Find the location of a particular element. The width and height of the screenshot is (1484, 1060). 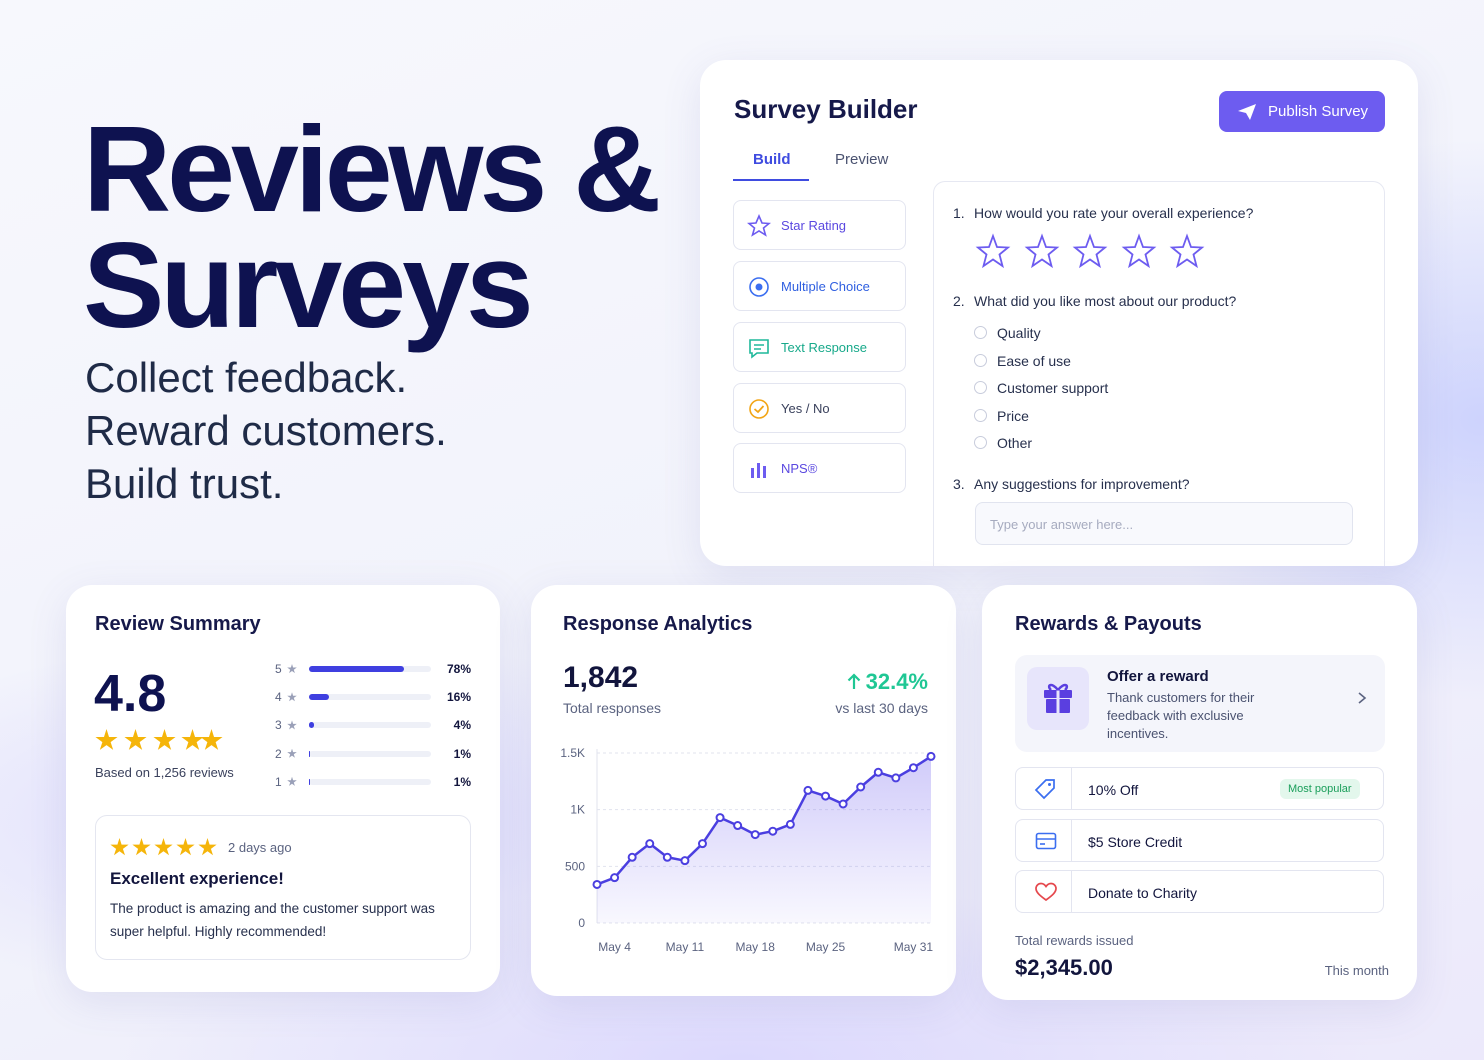

total-label: Total rewards issued is located at coordinates (1074, 940).